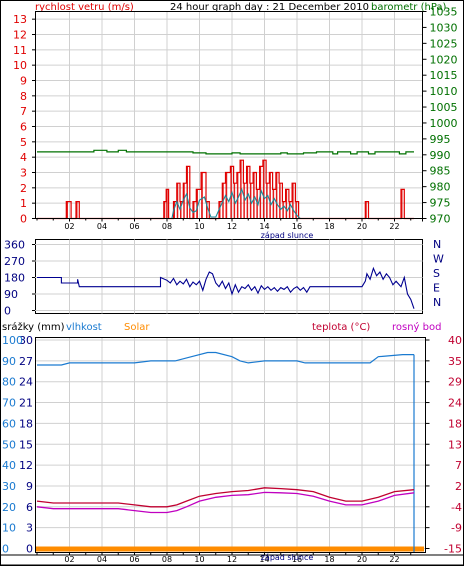 This screenshot has width=464, height=570. What do you see at coordinates (341, 327) in the screenshot?
I see `legend-temperature: teplota (°C)` at bounding box center [341, 327].